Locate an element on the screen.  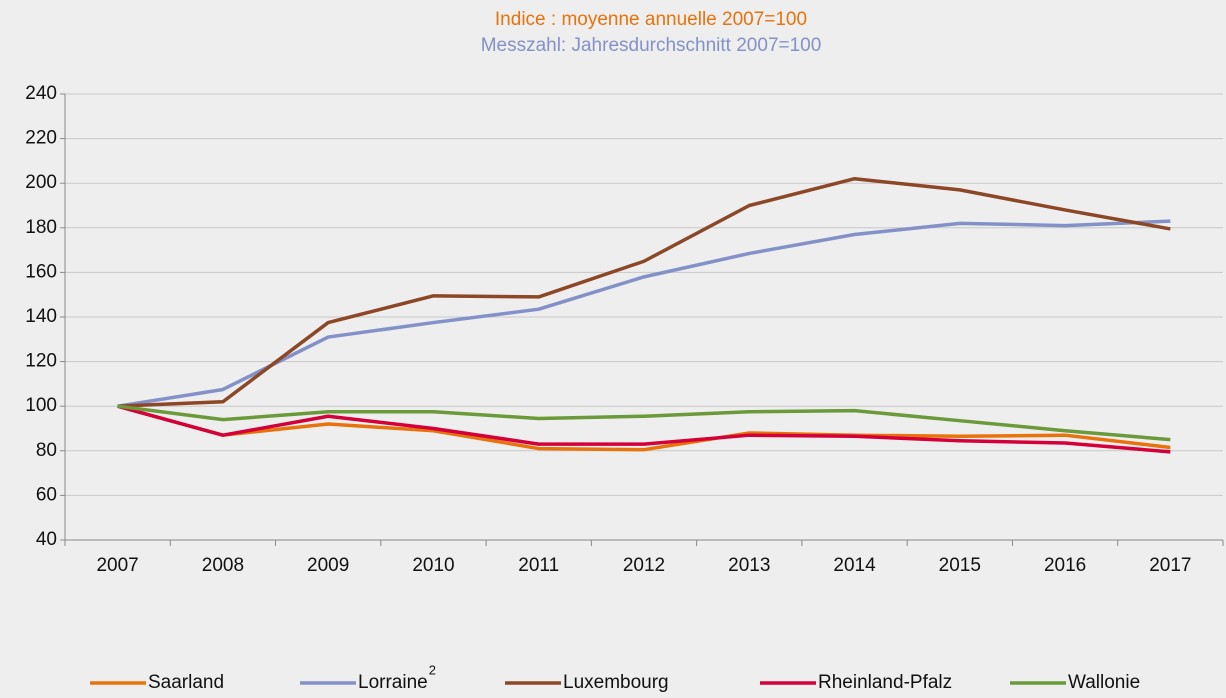
y-tick-label: 60 is located at coordinates (46, 494).